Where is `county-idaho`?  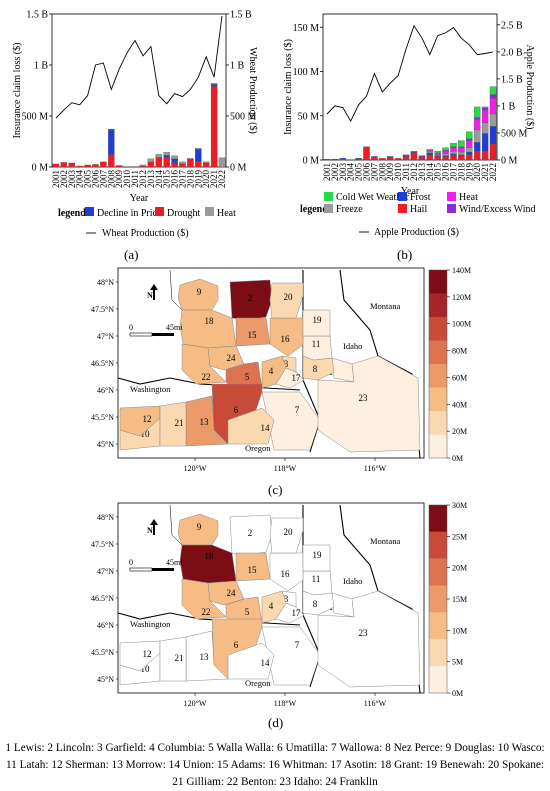
county-idaho is located at coordinates (369, 404).